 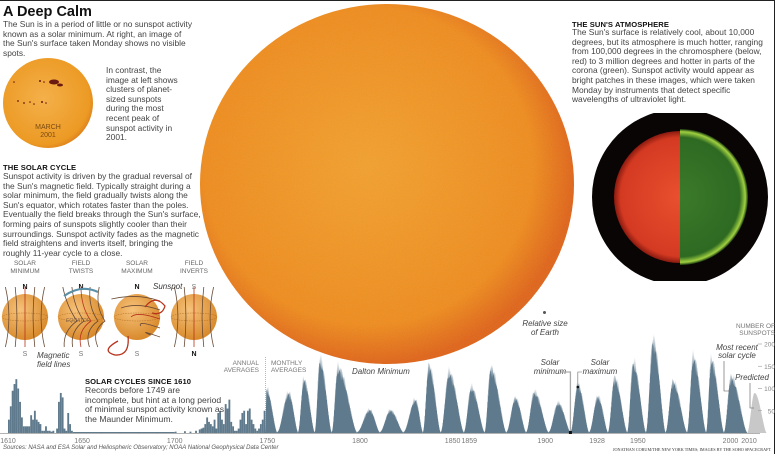 What do you see at coordinates (621, 24) in the screenshot?
I see `atmosphere-heading: THE SUN'S ATMOSPHERE` at bounding box center [621, 24].